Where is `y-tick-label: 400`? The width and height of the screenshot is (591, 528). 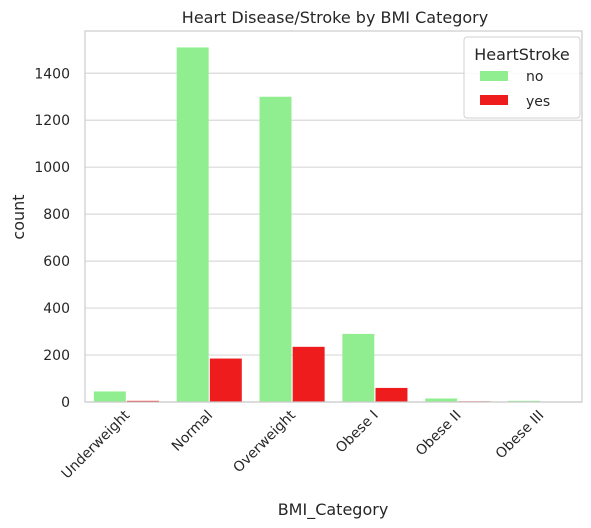 y-tick-label: 400 is located at coordinates (56, 309).